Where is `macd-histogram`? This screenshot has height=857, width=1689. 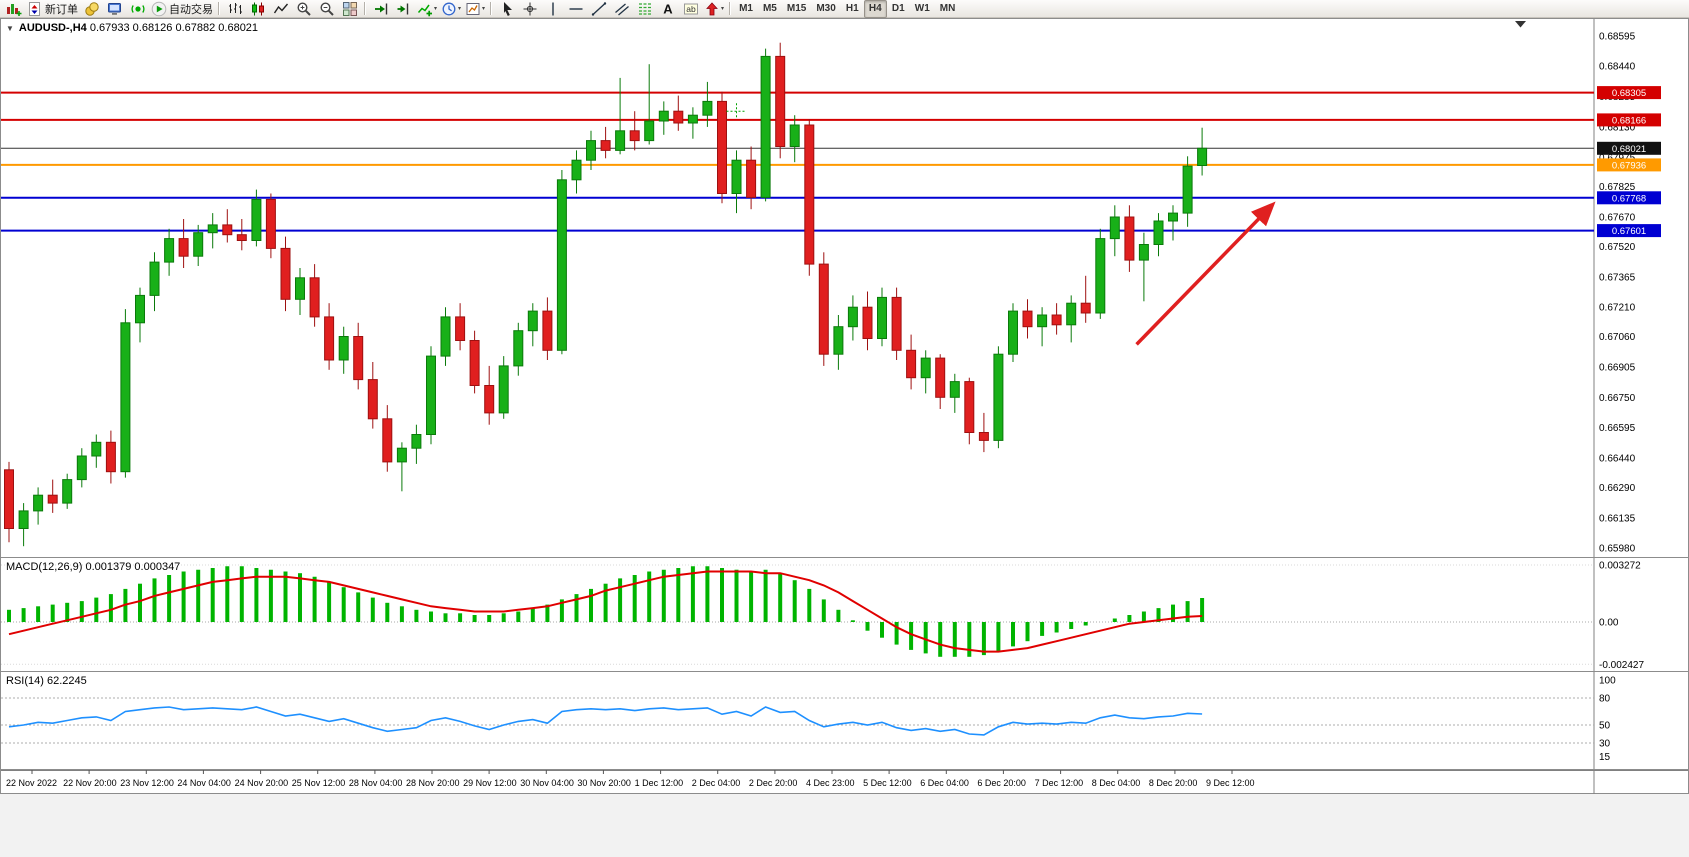
macd-histogram is located at coordinates (606, 611).